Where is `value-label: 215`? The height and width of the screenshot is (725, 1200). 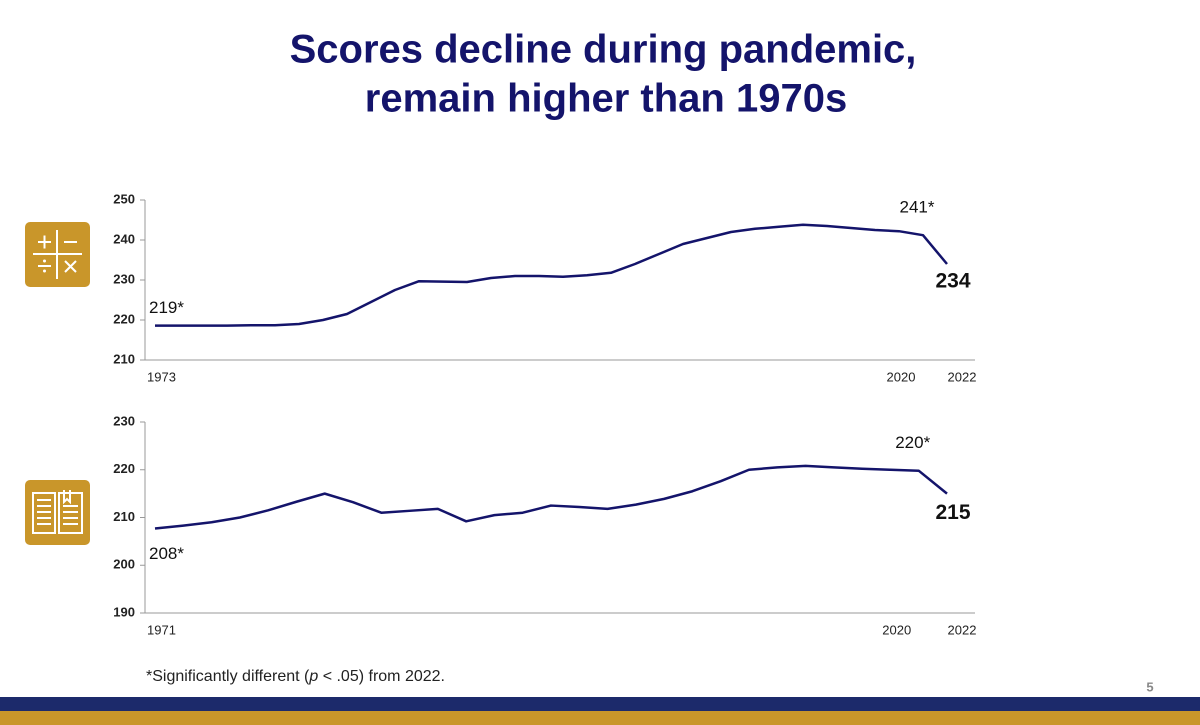
value-label: 215 is located at coordinates (952, 512).